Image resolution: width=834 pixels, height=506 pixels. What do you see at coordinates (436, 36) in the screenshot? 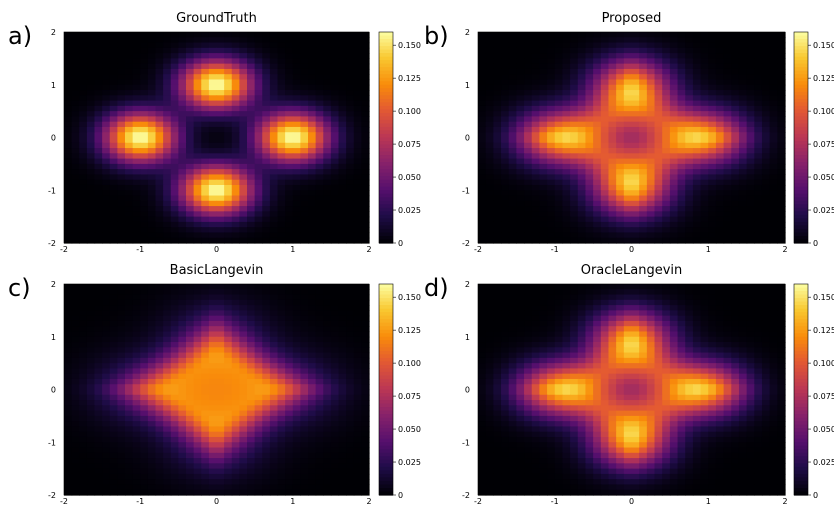
I see `panel-letter: b)` at bounding box center [436, 36].